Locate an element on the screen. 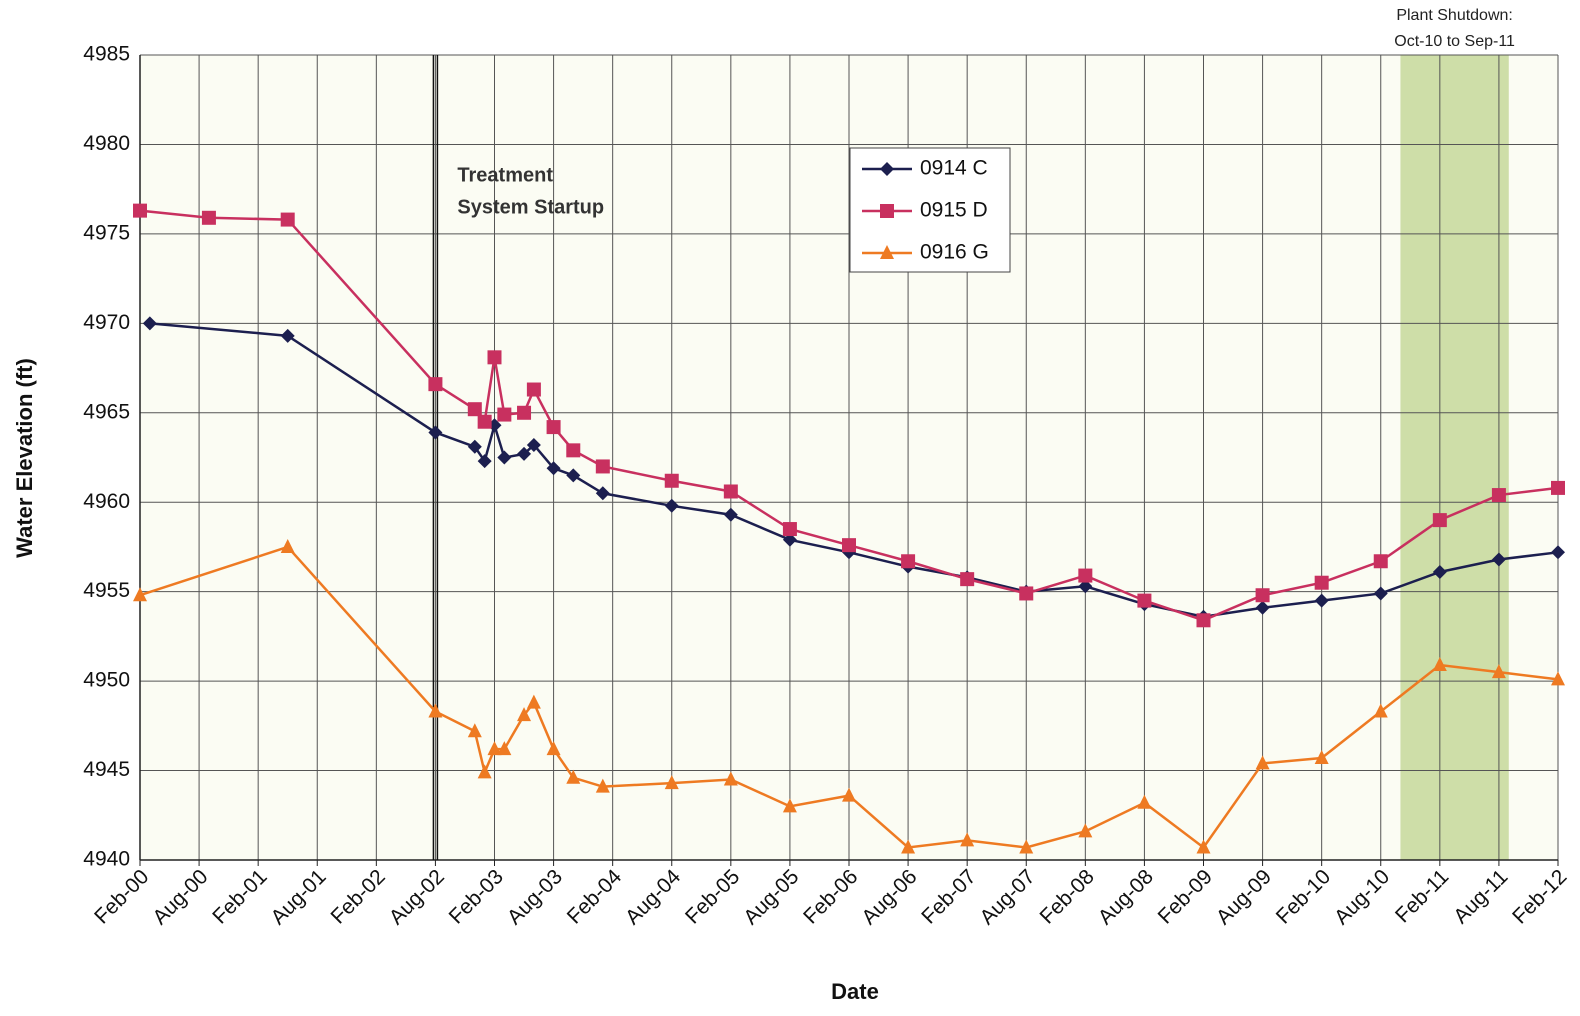 Image resolution: width=1580 pixels, height=1016 pixels. x-tick-label: Aug-00 is located at coordinates (180, 897).